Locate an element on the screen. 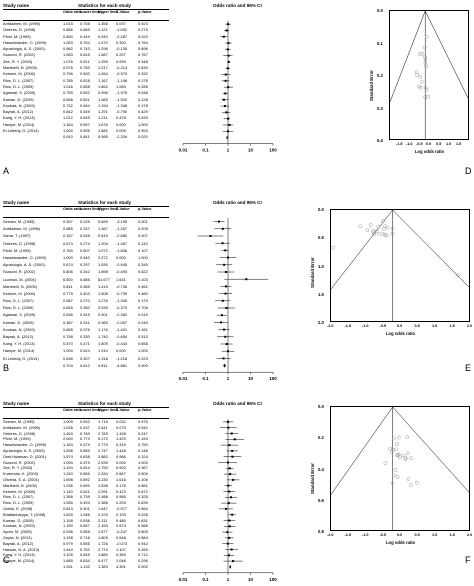  cell-study-name: Kaman, D. (2009) is located at coordinates (18, 520).